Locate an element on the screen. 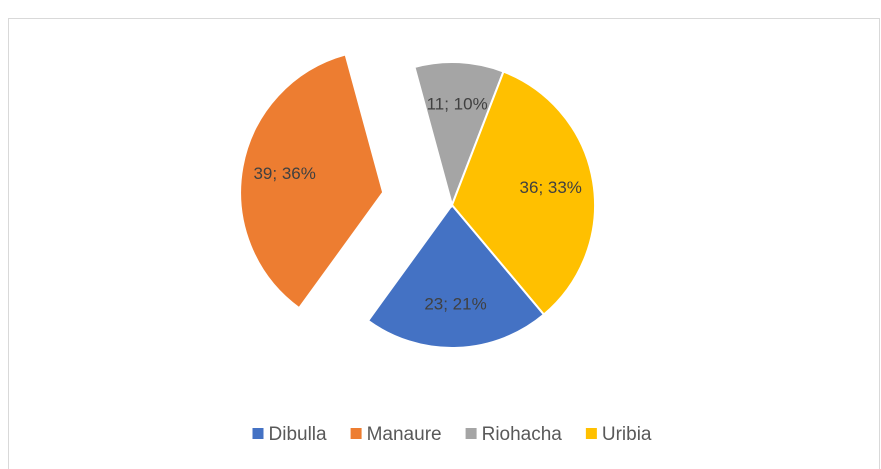  legend-label: Riohacha is located at coordinates (522, 434).